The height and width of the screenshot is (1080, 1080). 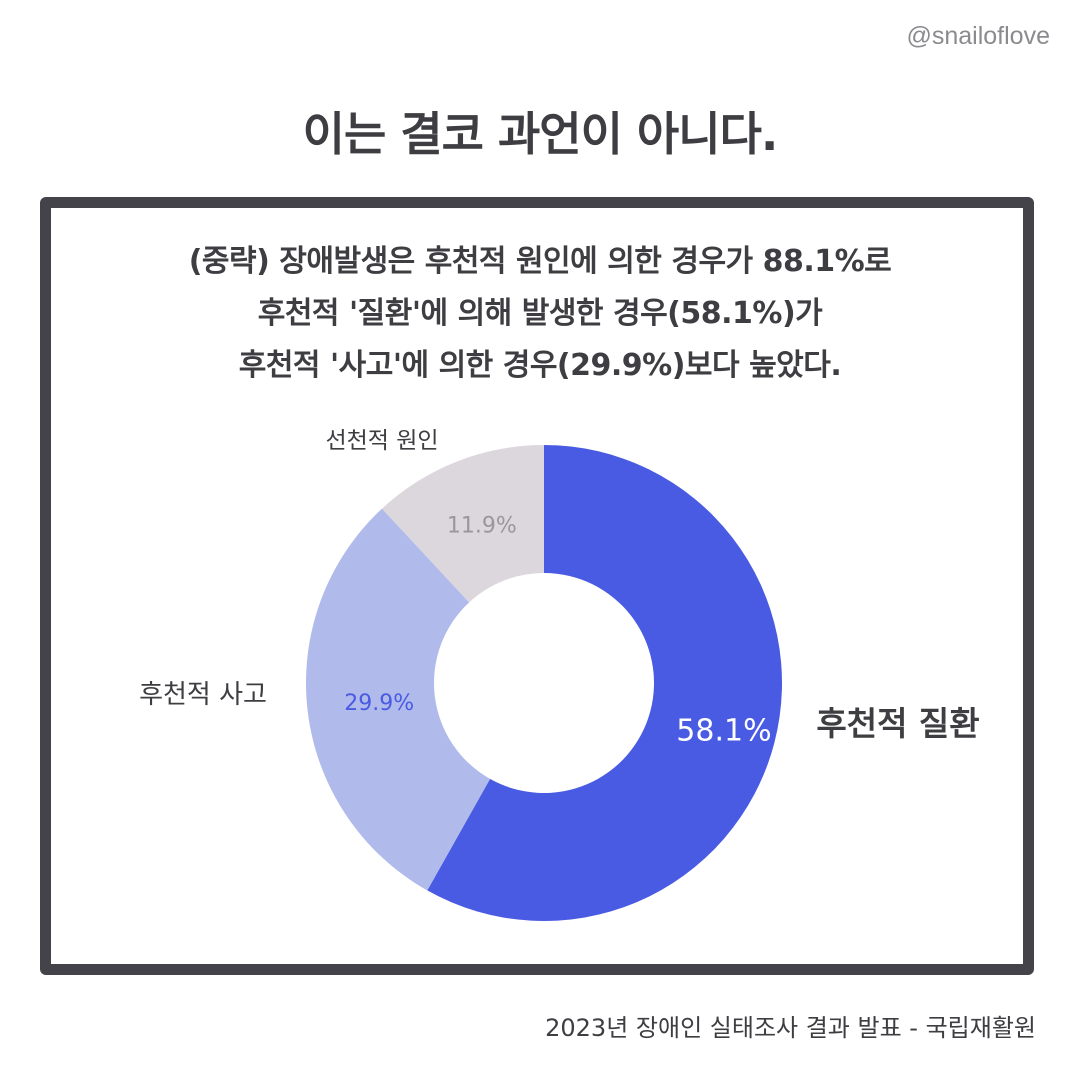 What do you see at coordinates (381, 441) in the screenshot?
I see `slice-category-label-3: 선천적 원인` at bounding box center [381, 441].